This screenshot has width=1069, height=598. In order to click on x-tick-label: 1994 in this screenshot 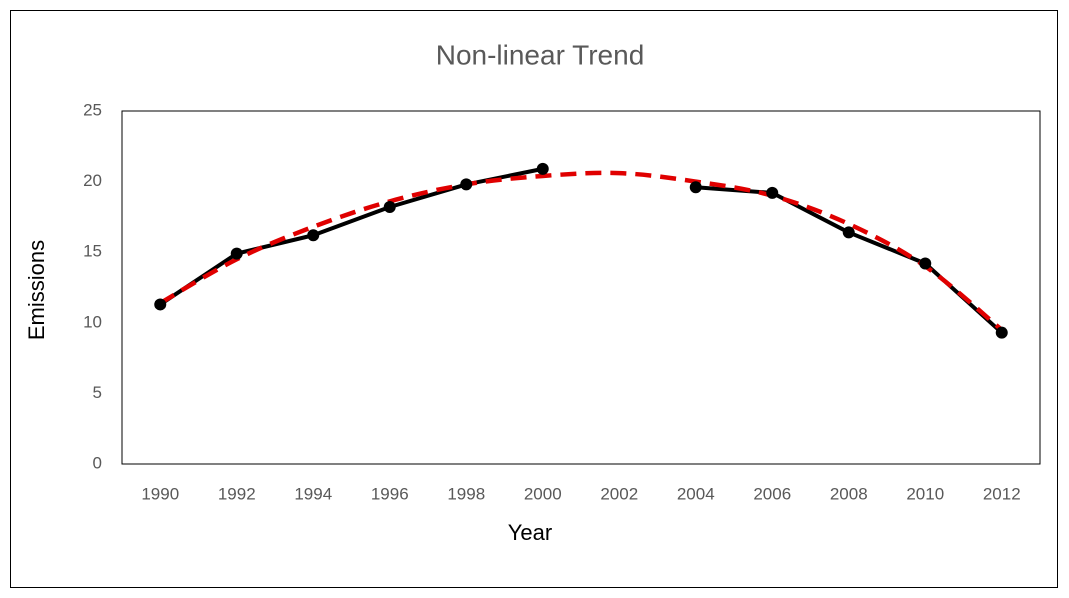, I will do `click(313, 493)`.